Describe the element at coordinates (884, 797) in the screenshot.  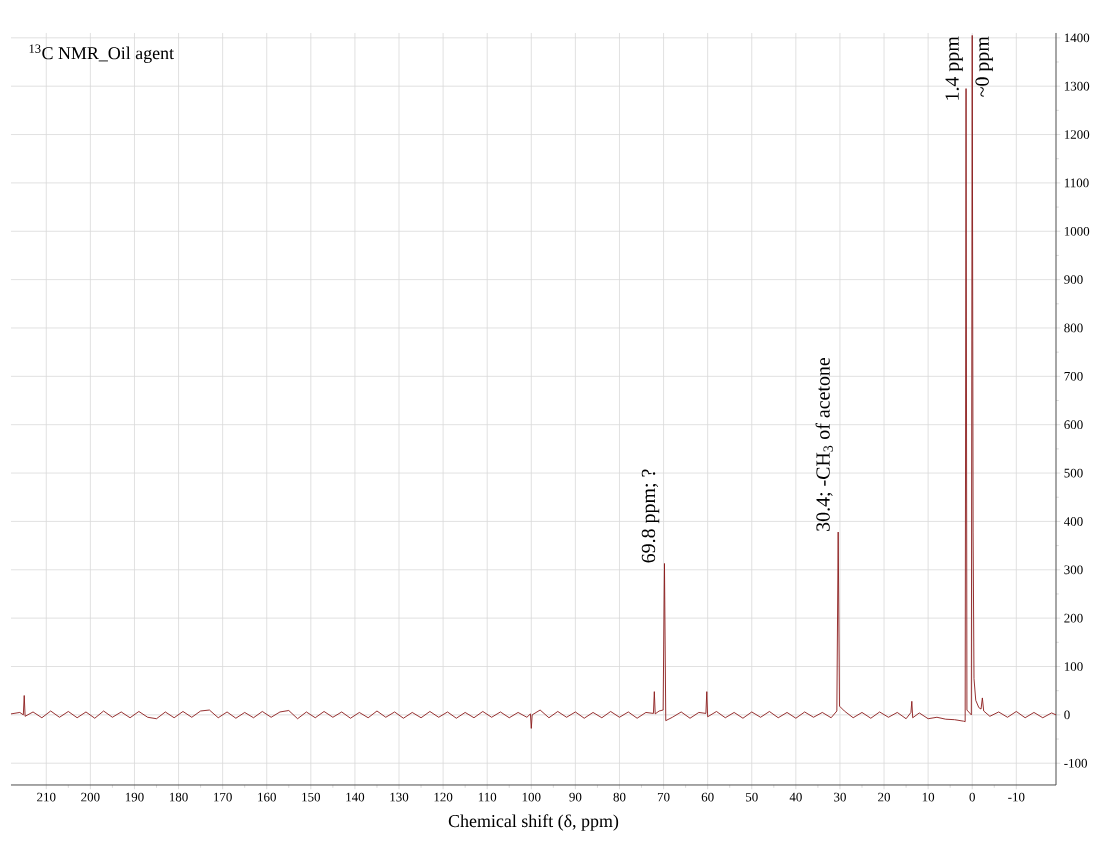
I see `x-tick-label: 20` at that location.